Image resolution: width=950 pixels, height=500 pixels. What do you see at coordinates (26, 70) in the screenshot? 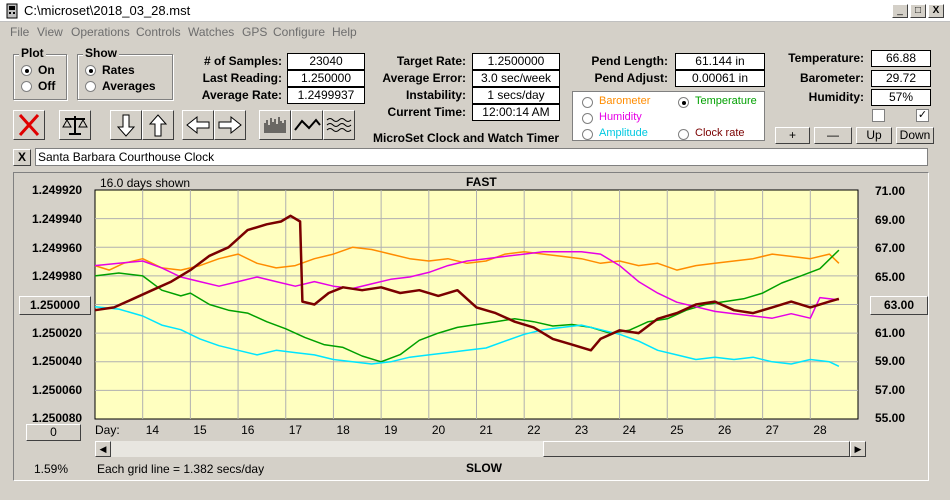
I see `plot-on-radio` at bounding box center [26, 70].